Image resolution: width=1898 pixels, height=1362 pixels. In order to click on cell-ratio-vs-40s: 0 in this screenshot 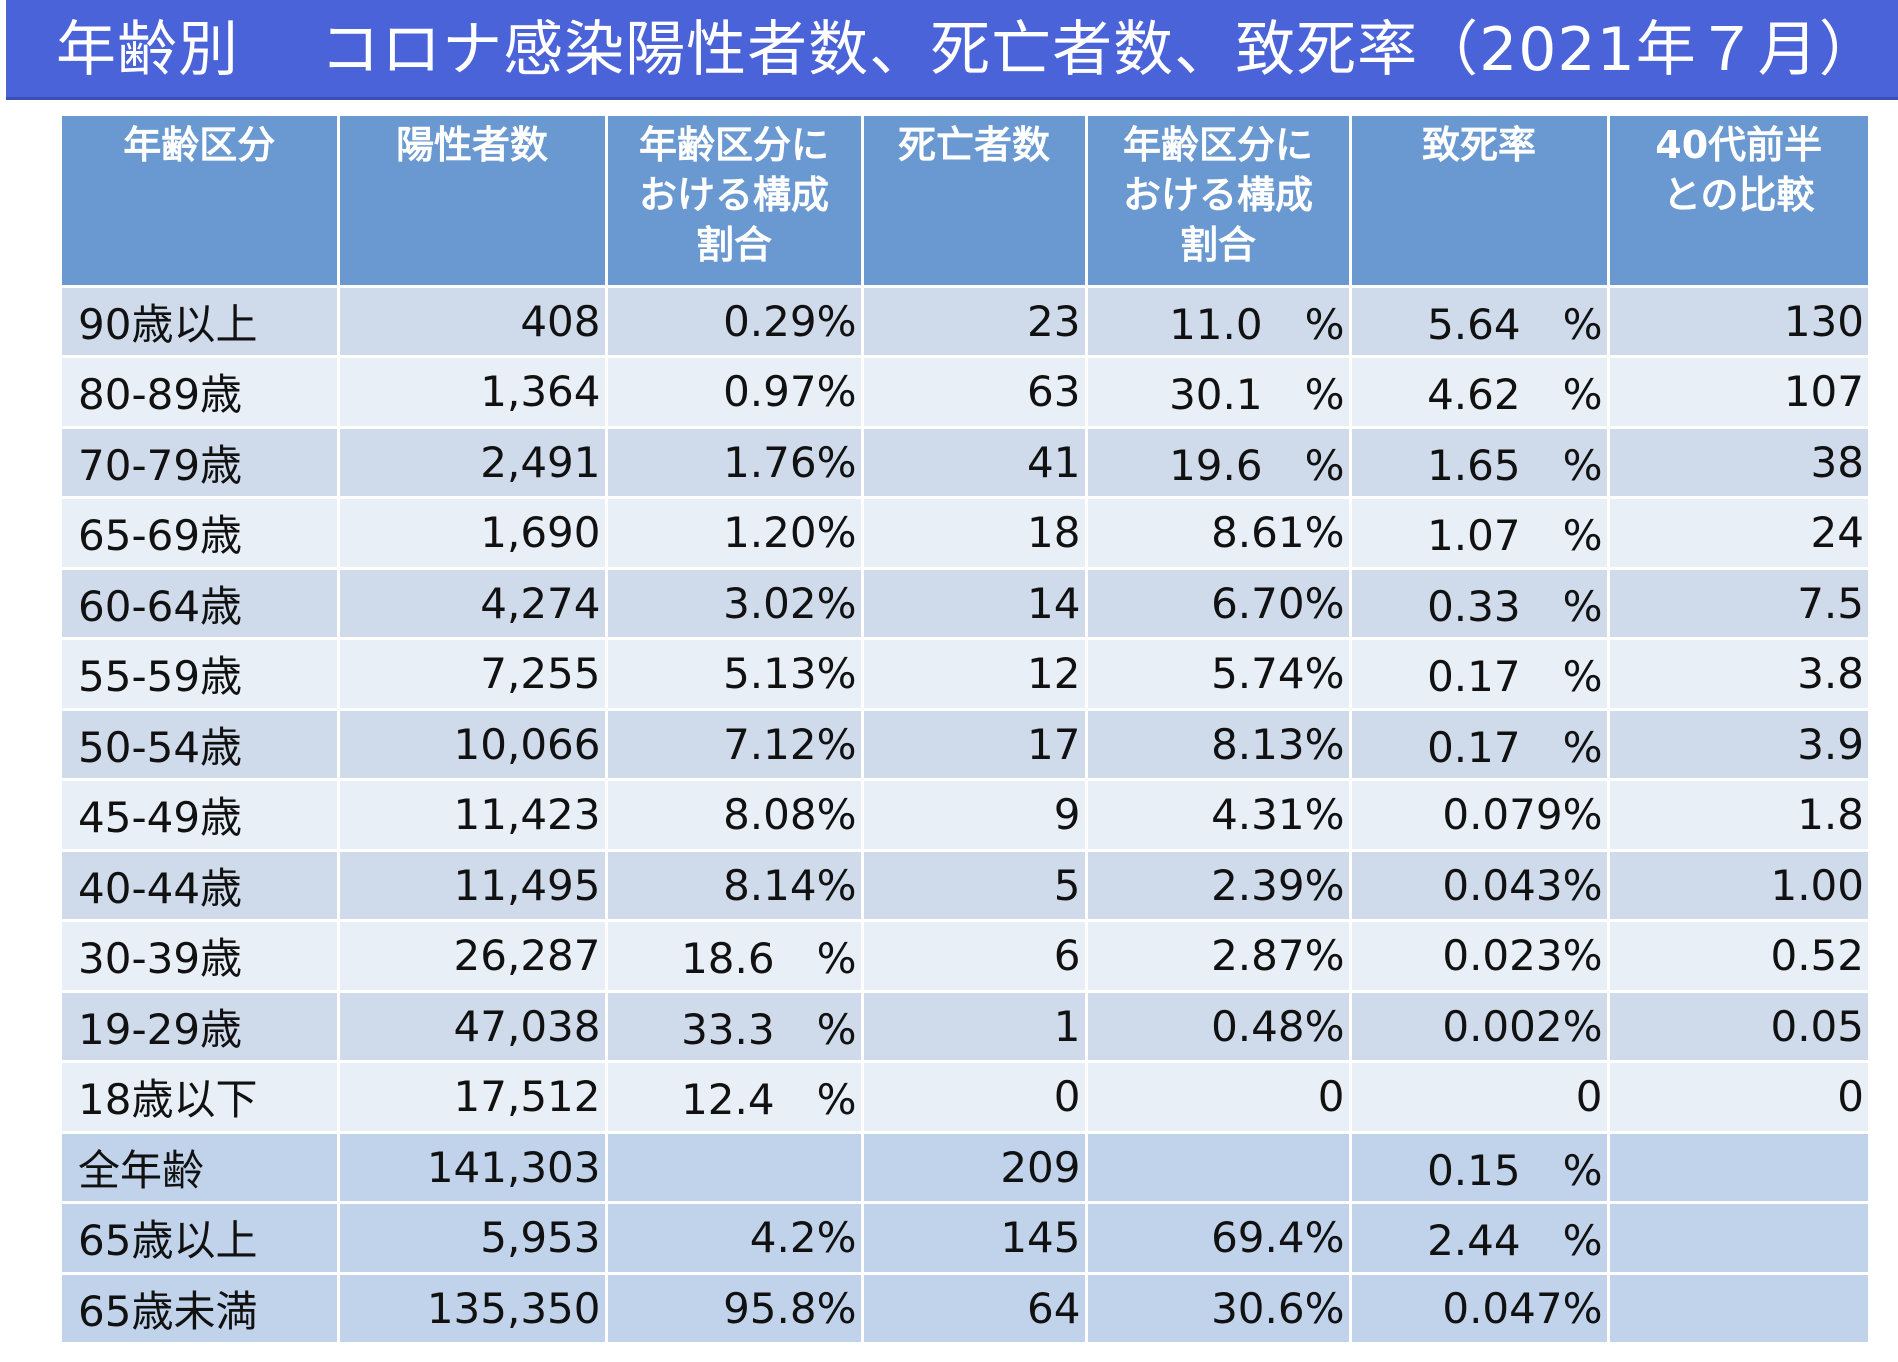, I will do `click(1738, 1097)`.